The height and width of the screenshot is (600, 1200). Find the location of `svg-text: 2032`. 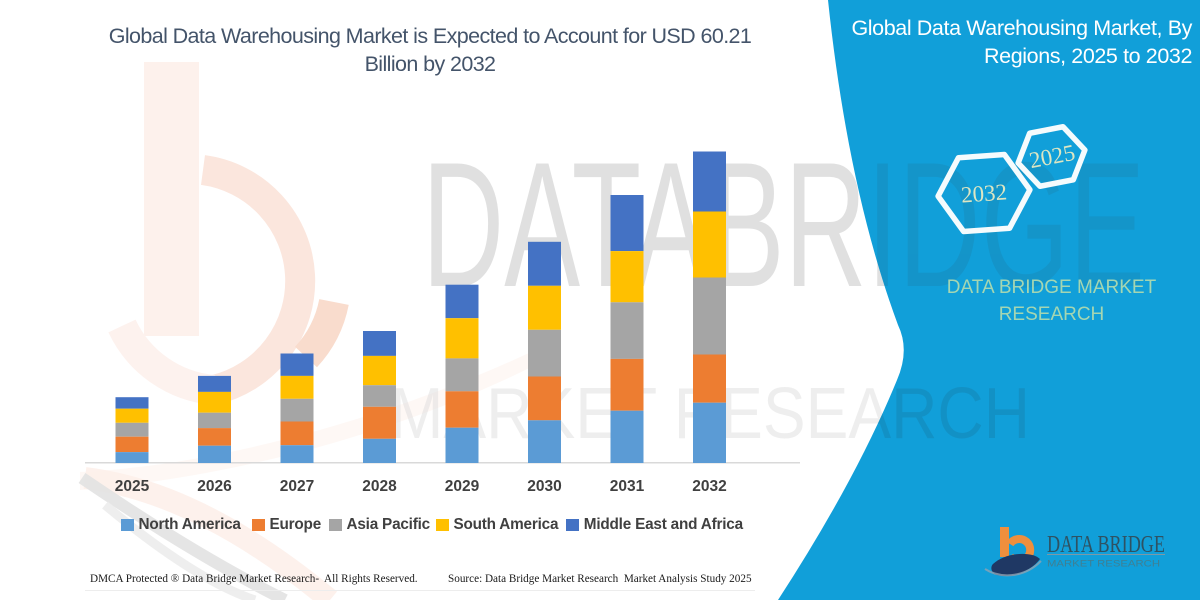

svg-text: 2032 is located at coordinates (984, 193).